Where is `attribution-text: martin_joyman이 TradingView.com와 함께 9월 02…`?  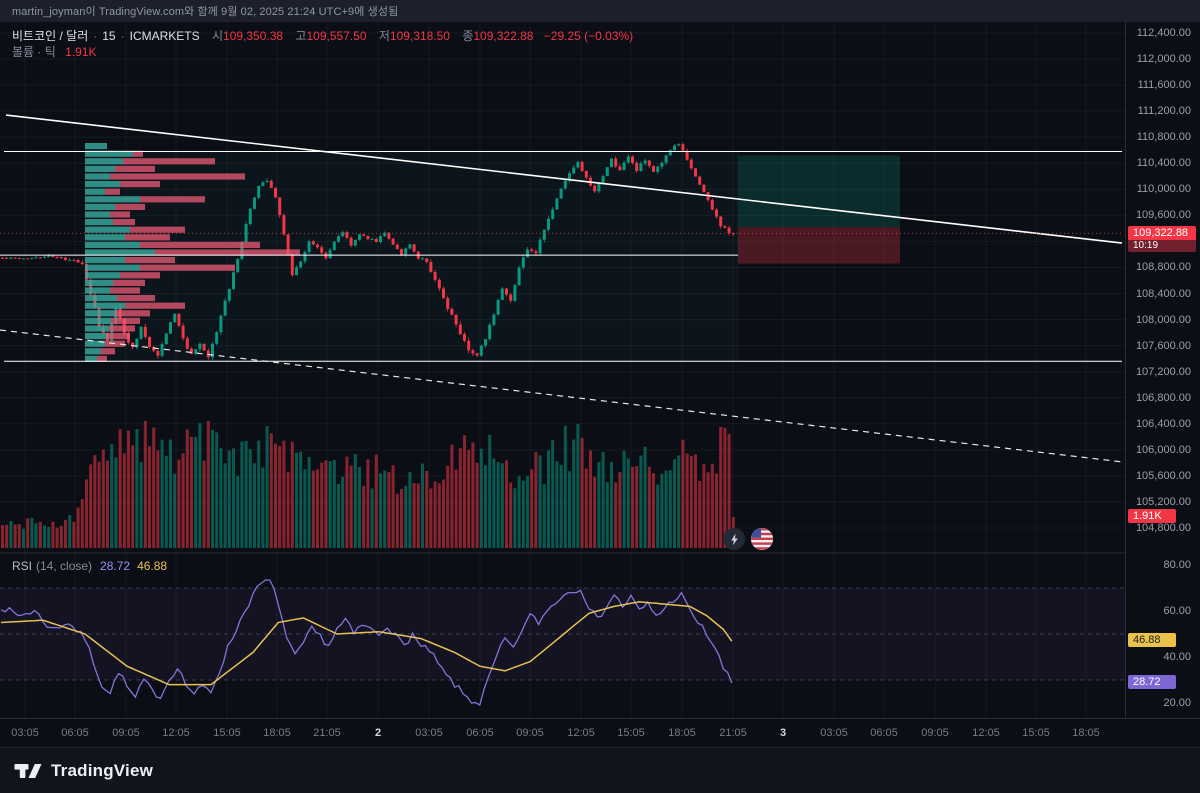
attribution-text: martin_joyman이 TradingView.com와 함께 9월 02… is located at coordinates (205, 12).